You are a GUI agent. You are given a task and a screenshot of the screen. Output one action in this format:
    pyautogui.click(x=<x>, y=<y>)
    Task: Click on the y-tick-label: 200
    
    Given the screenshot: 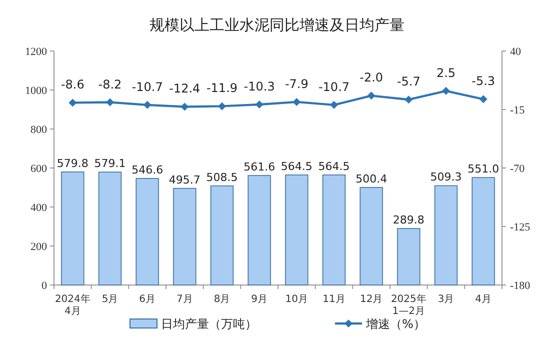 What is the action you would take?
    pyautogui.click(x=39, y=247)
    